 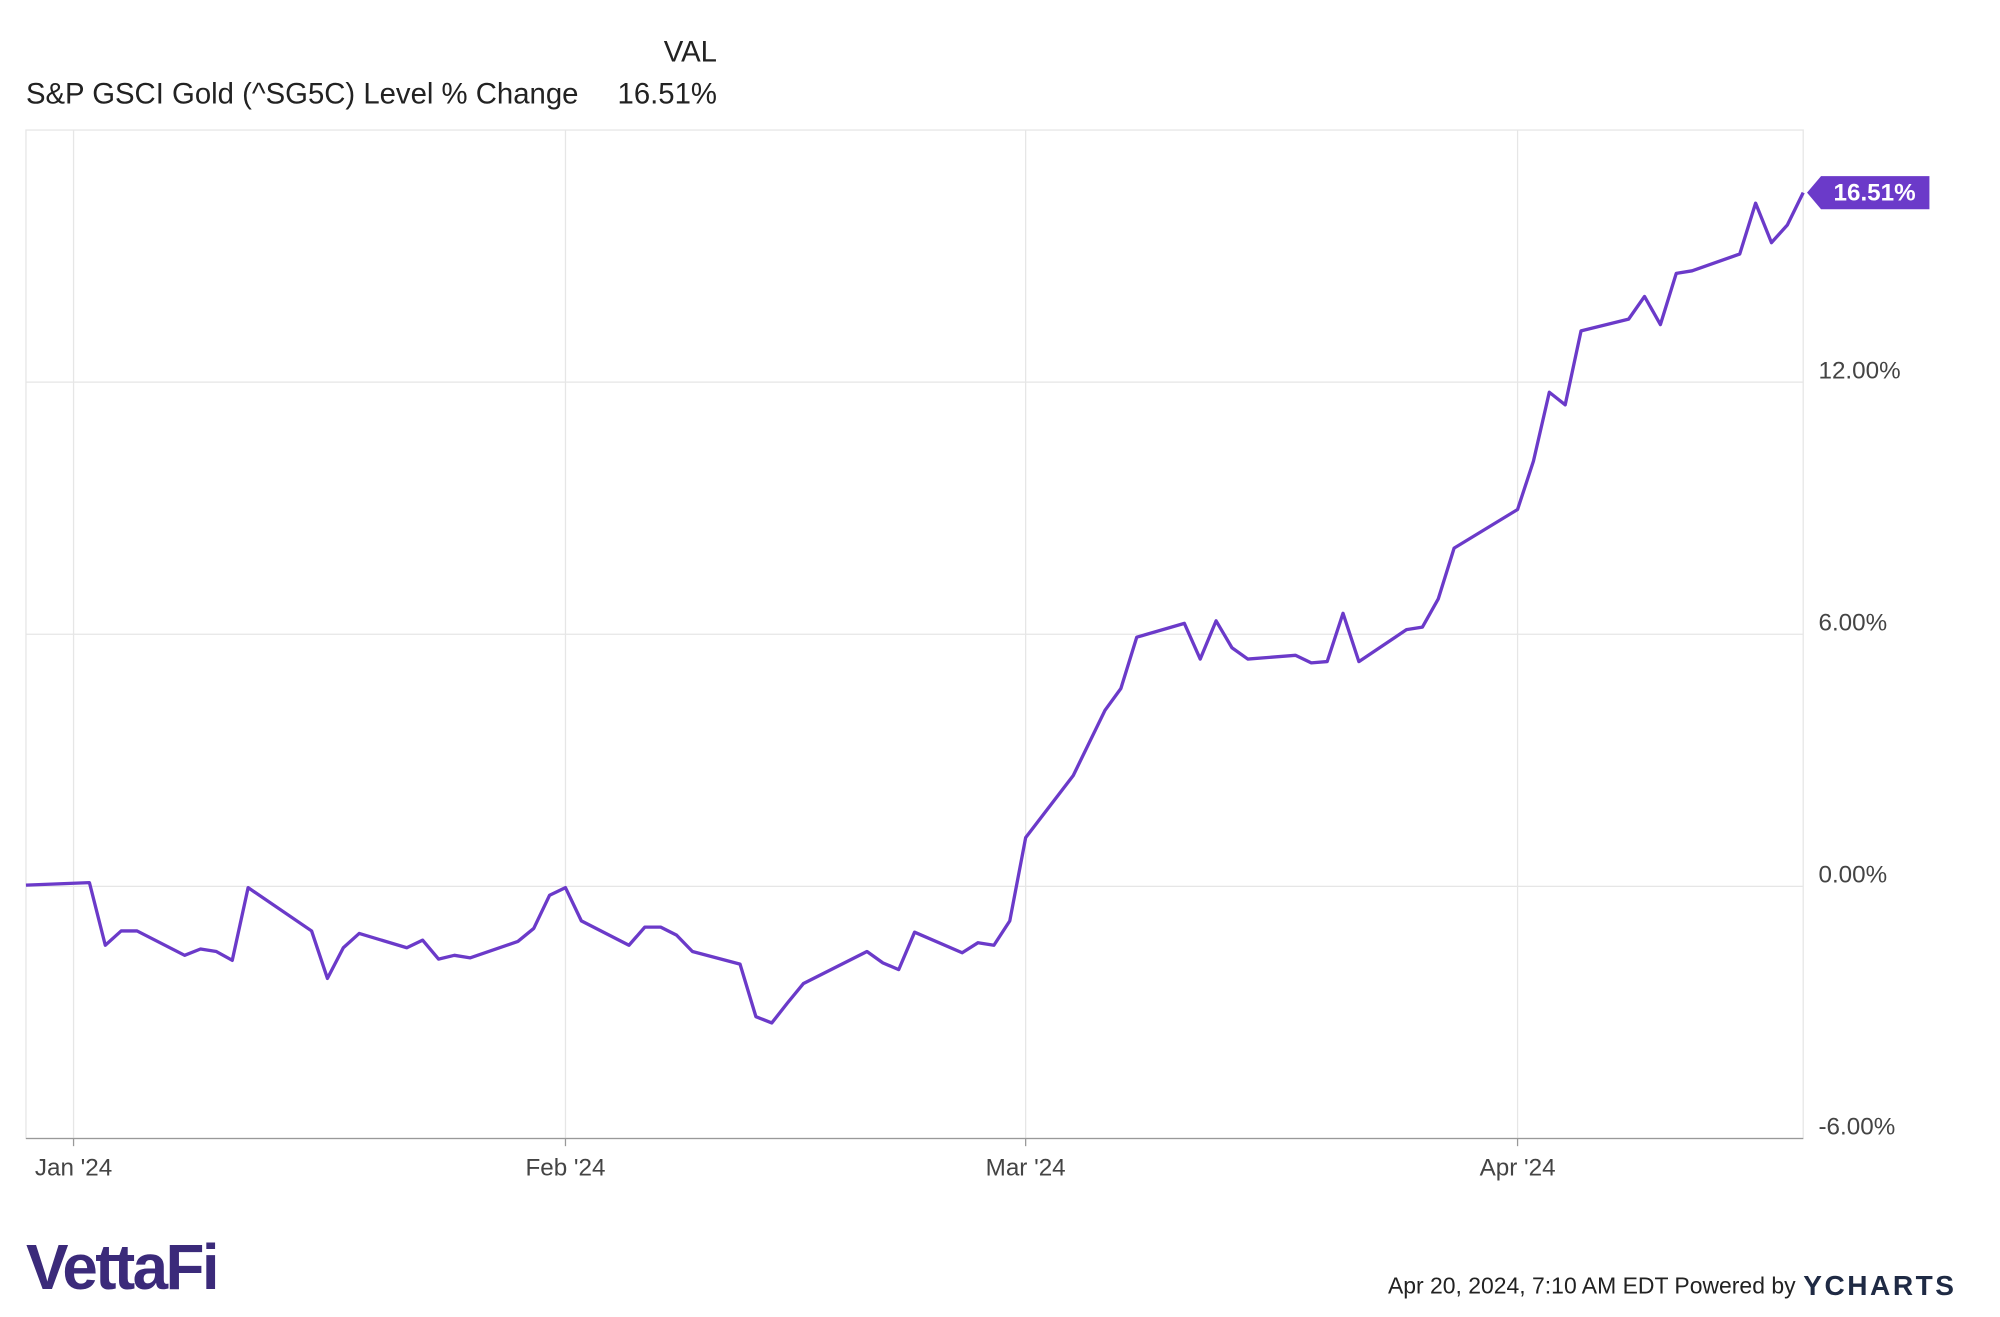 What do you see at coordinates (73, 1167) in the screenshot?
I see `x-tick-label: Jan '24` at bounding box center [73, 1167].